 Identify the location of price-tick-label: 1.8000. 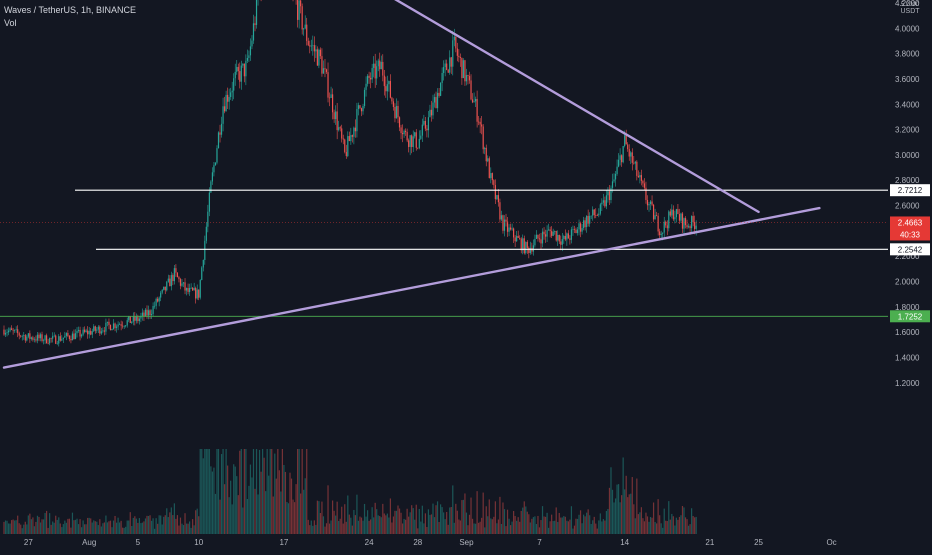
(907, 307).